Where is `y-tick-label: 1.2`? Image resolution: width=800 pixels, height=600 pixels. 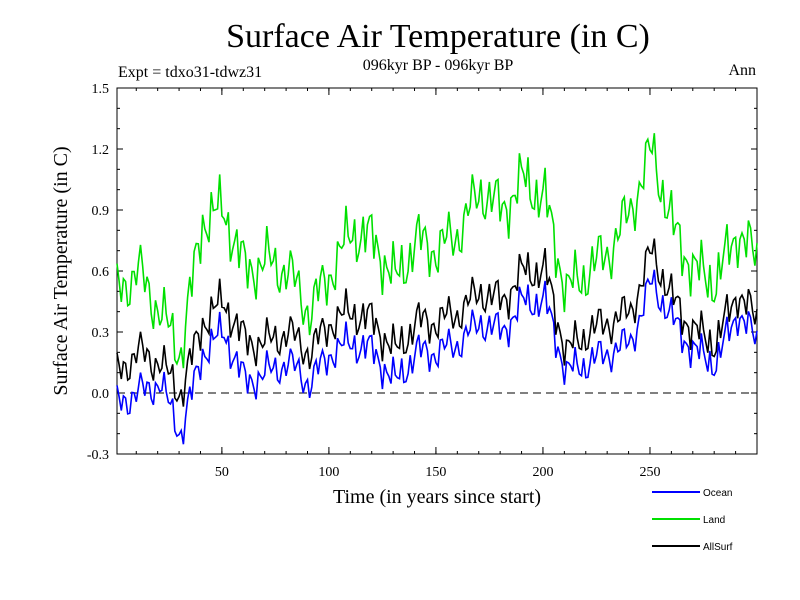
y-tick-label: 1.2 is located at coordinates (101, 150).